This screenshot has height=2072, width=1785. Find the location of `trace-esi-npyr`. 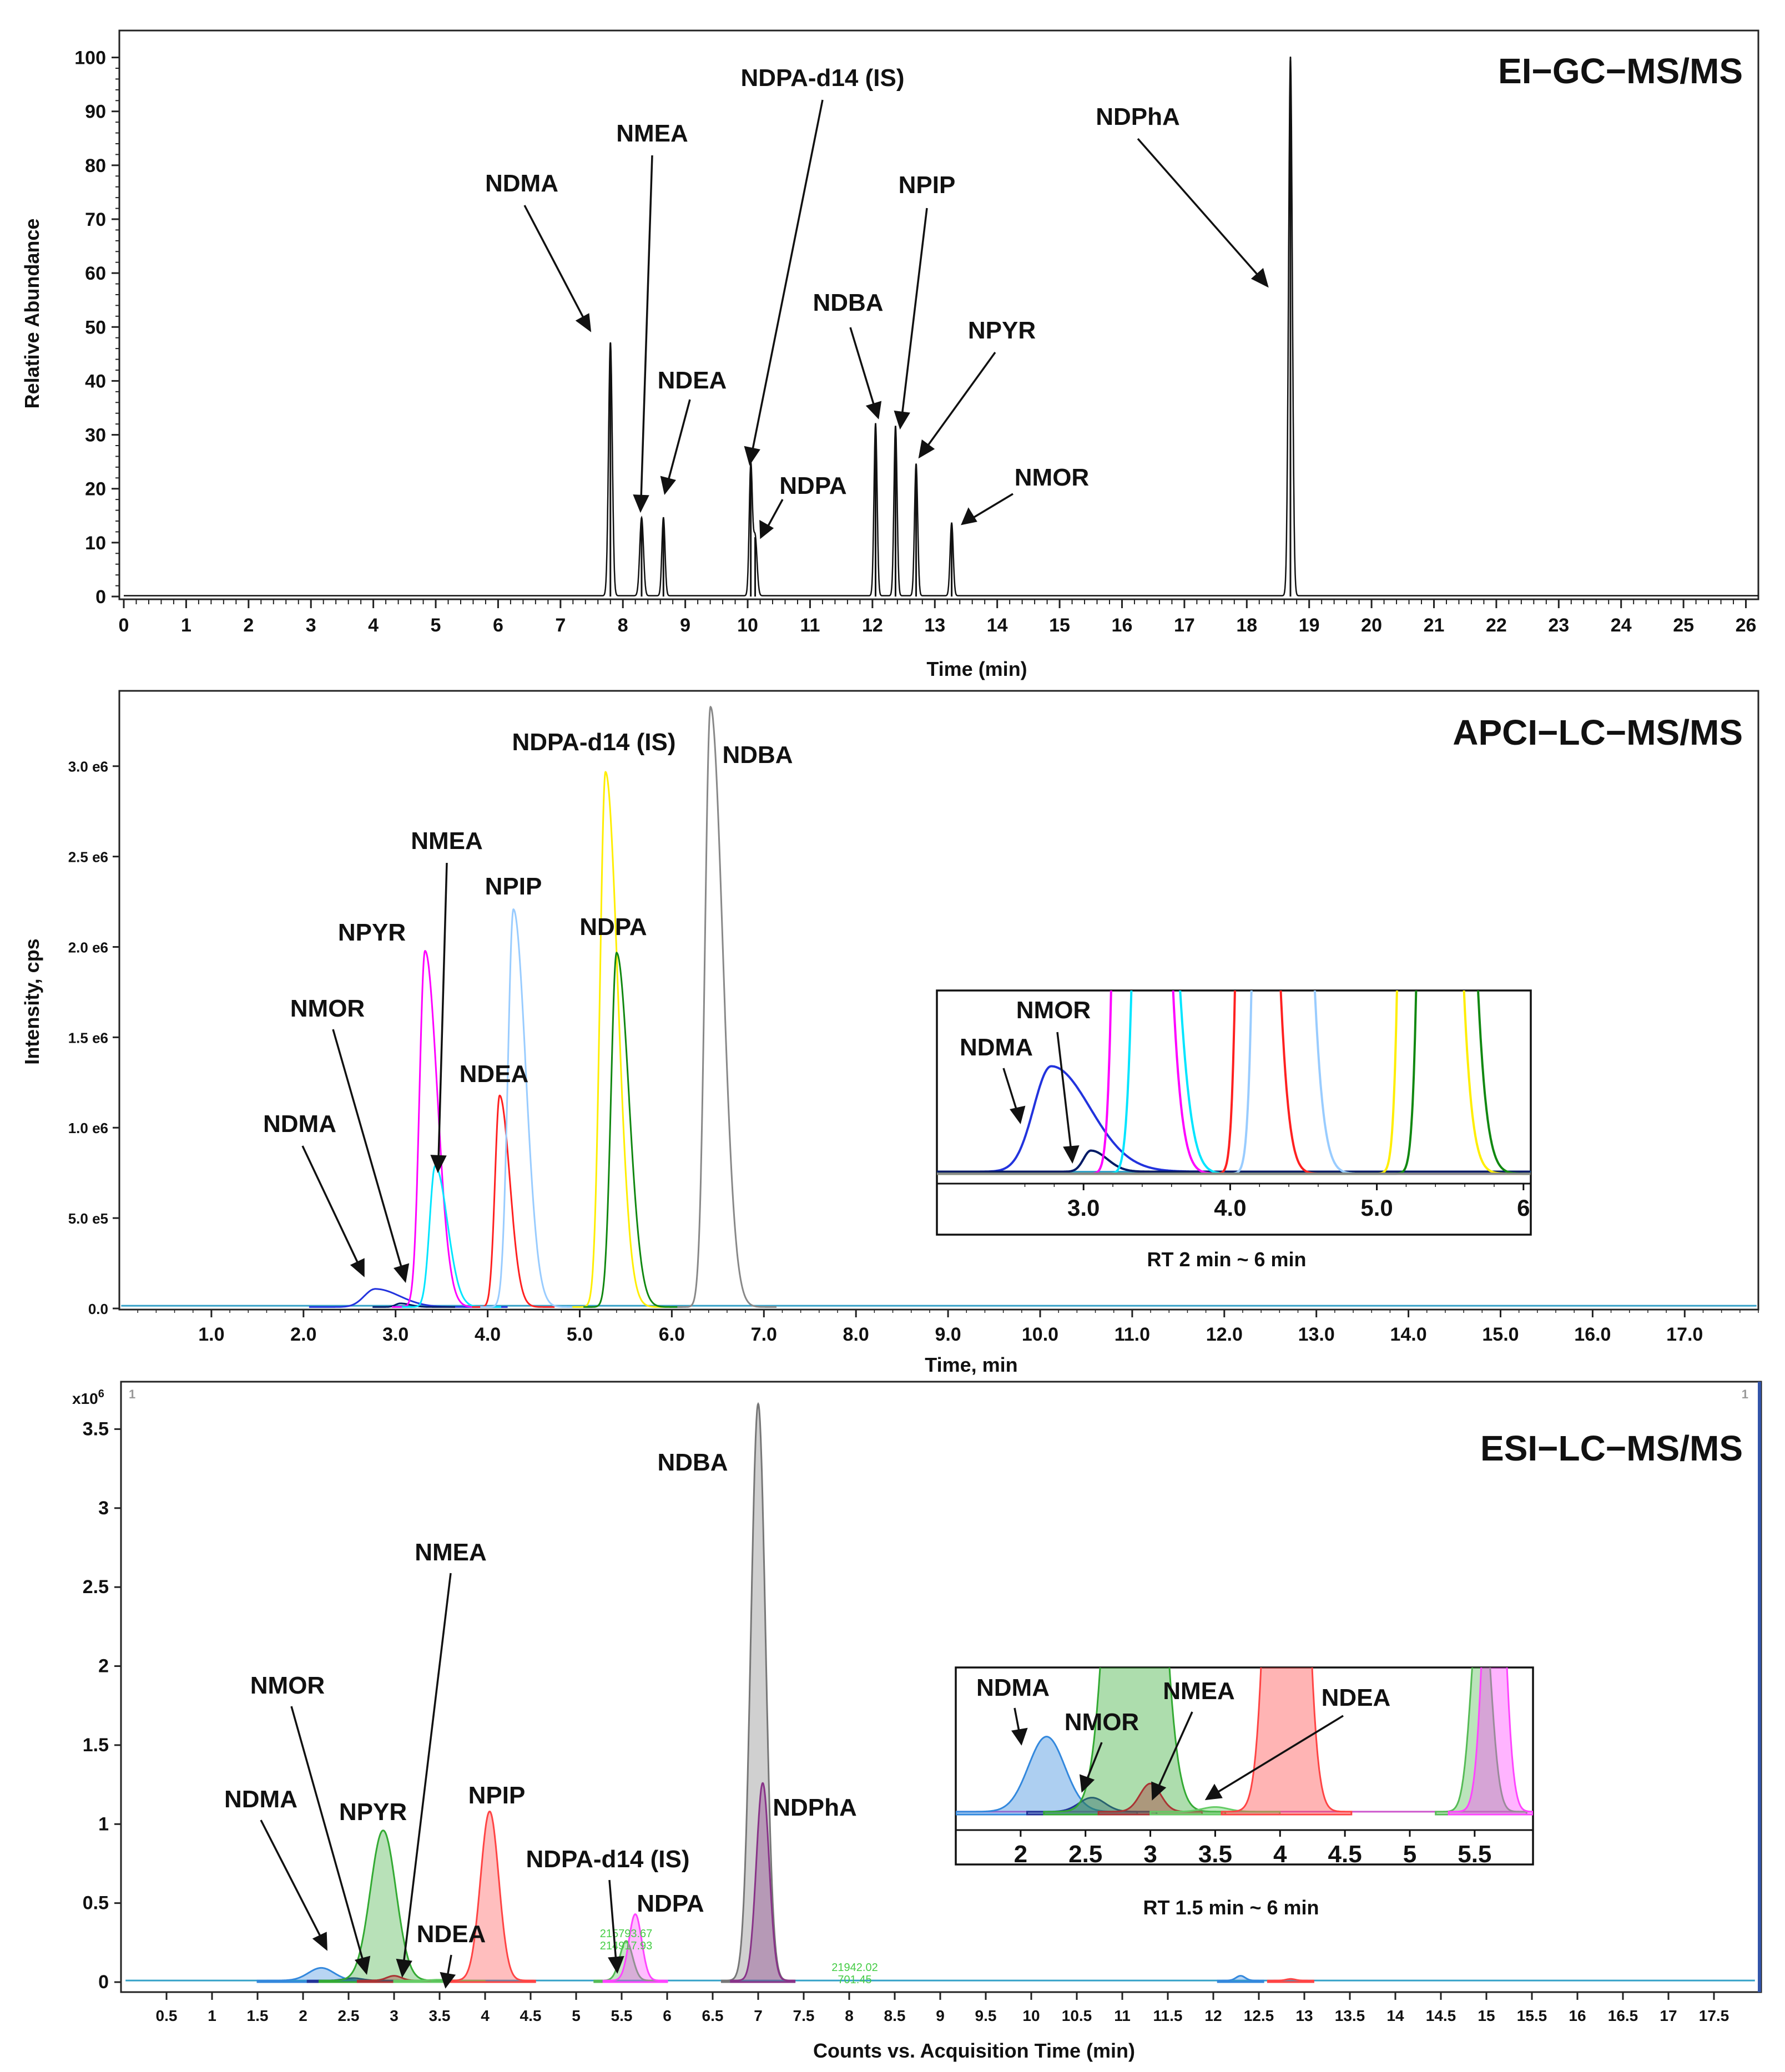

trace-esi-npyr is located at coordinates (383, 1906).